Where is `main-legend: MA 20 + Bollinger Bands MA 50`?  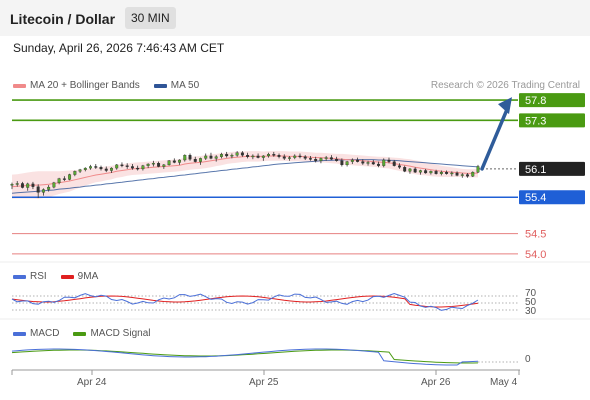
main-legend: MA 20 + Bollinger Bands MA 50 is located at coordinates (106, 85).